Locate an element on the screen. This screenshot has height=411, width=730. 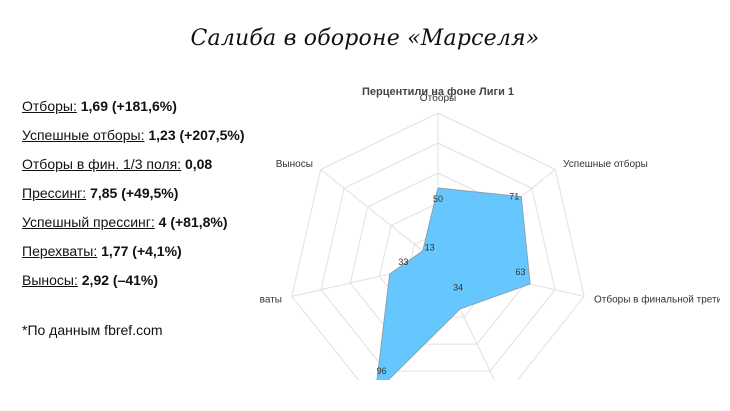
stat-row-tackles-final-third: Отборы в фин. 1/3 поля: 0,08 is located at coordinates (133, 164).